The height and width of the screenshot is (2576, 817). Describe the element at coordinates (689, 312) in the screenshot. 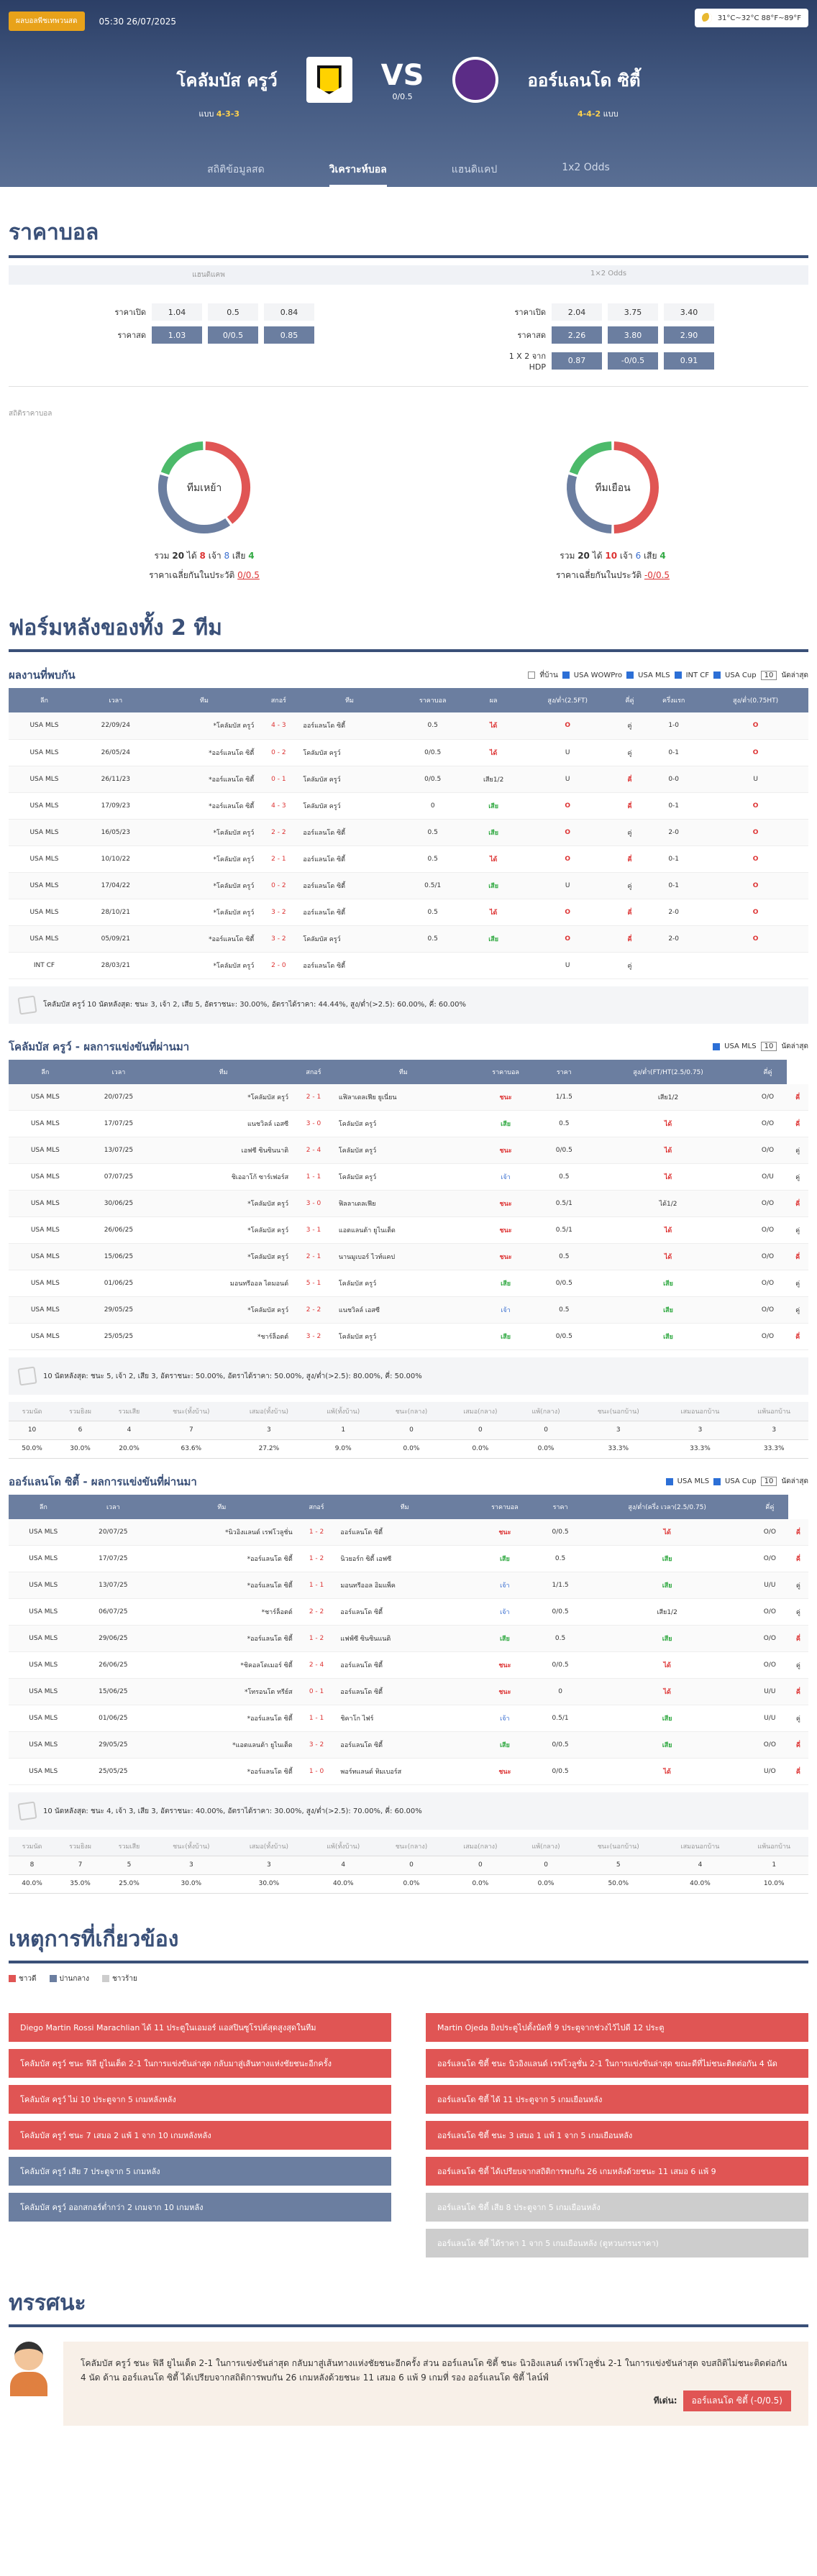

I see `odds-cell: 3.40` at that location.